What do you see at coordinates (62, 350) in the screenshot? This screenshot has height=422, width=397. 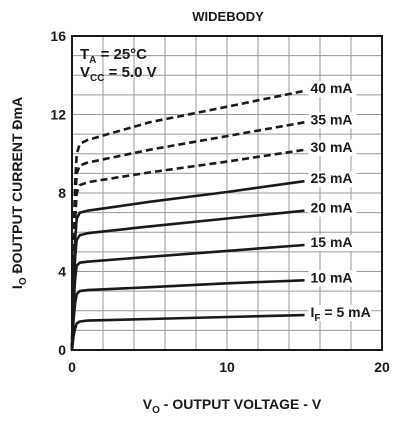 I see `y-tick-label: 0` at bounding box center [62, 350].